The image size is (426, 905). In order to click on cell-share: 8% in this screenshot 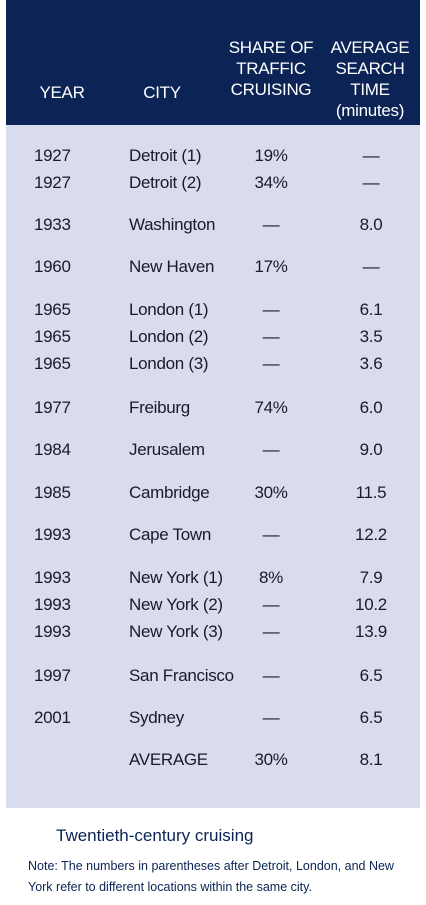, I will do `click(271, 577)`.